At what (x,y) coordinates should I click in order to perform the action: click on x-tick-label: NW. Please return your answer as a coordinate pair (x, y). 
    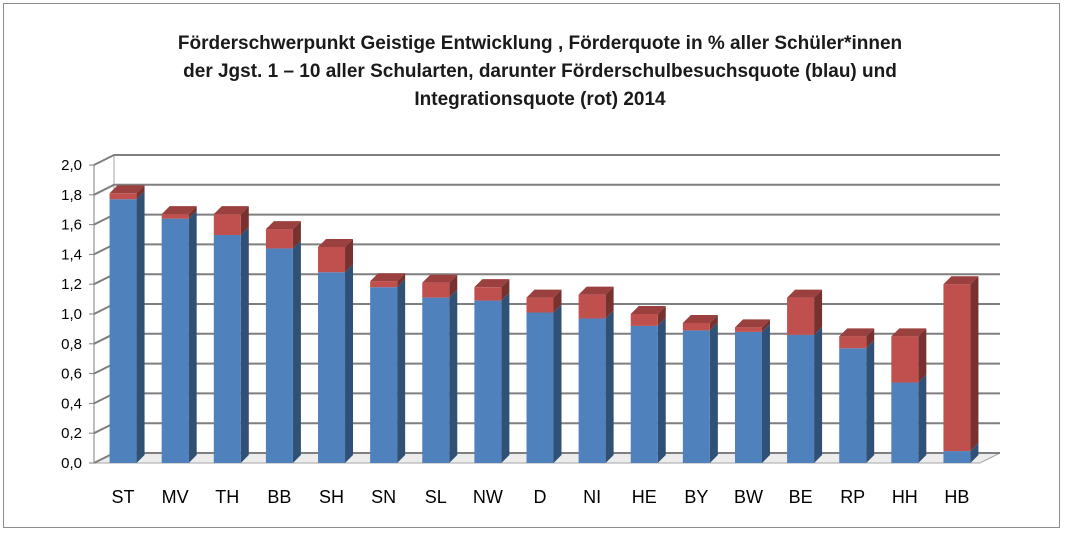
    Looking at the image, I should click on (488, 497).